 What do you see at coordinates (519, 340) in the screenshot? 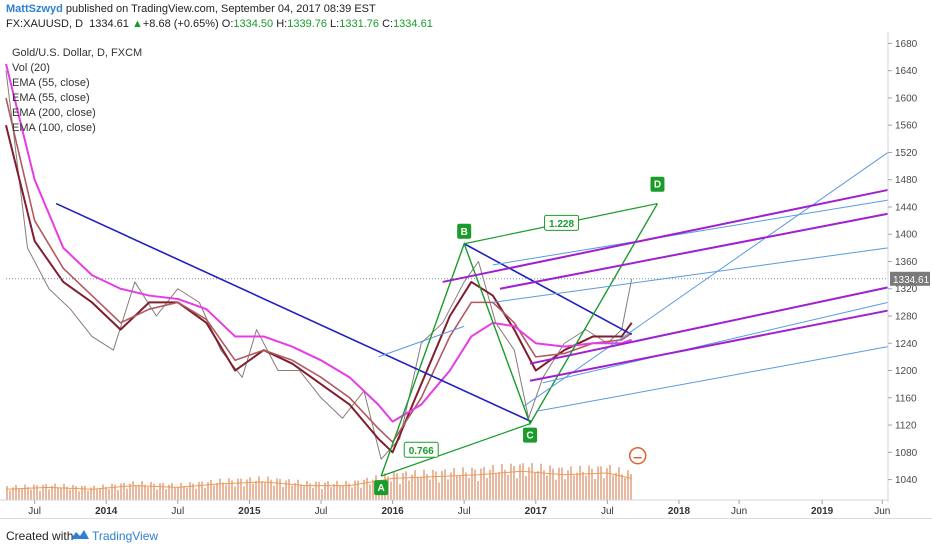
I see `abcd-pattern-line` at bounding box center [519, 340].